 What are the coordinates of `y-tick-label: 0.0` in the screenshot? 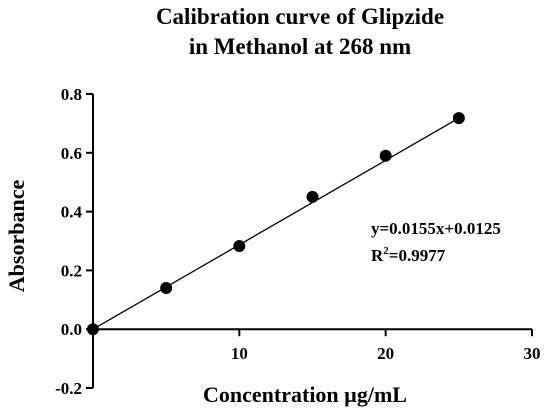 It's located at (71, 329).